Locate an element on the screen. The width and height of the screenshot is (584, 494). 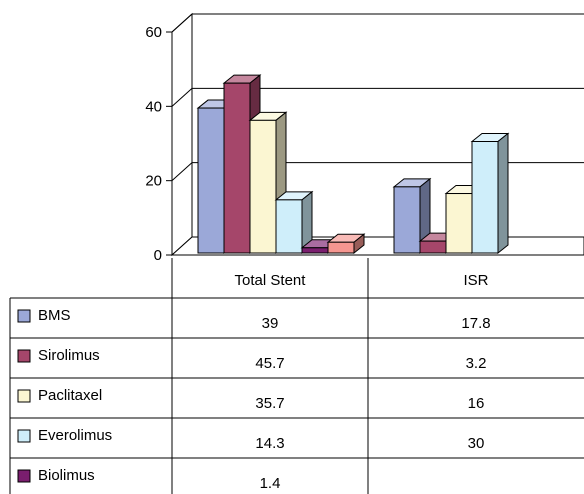
data-label: 39 is located at coordinates (270, 323).